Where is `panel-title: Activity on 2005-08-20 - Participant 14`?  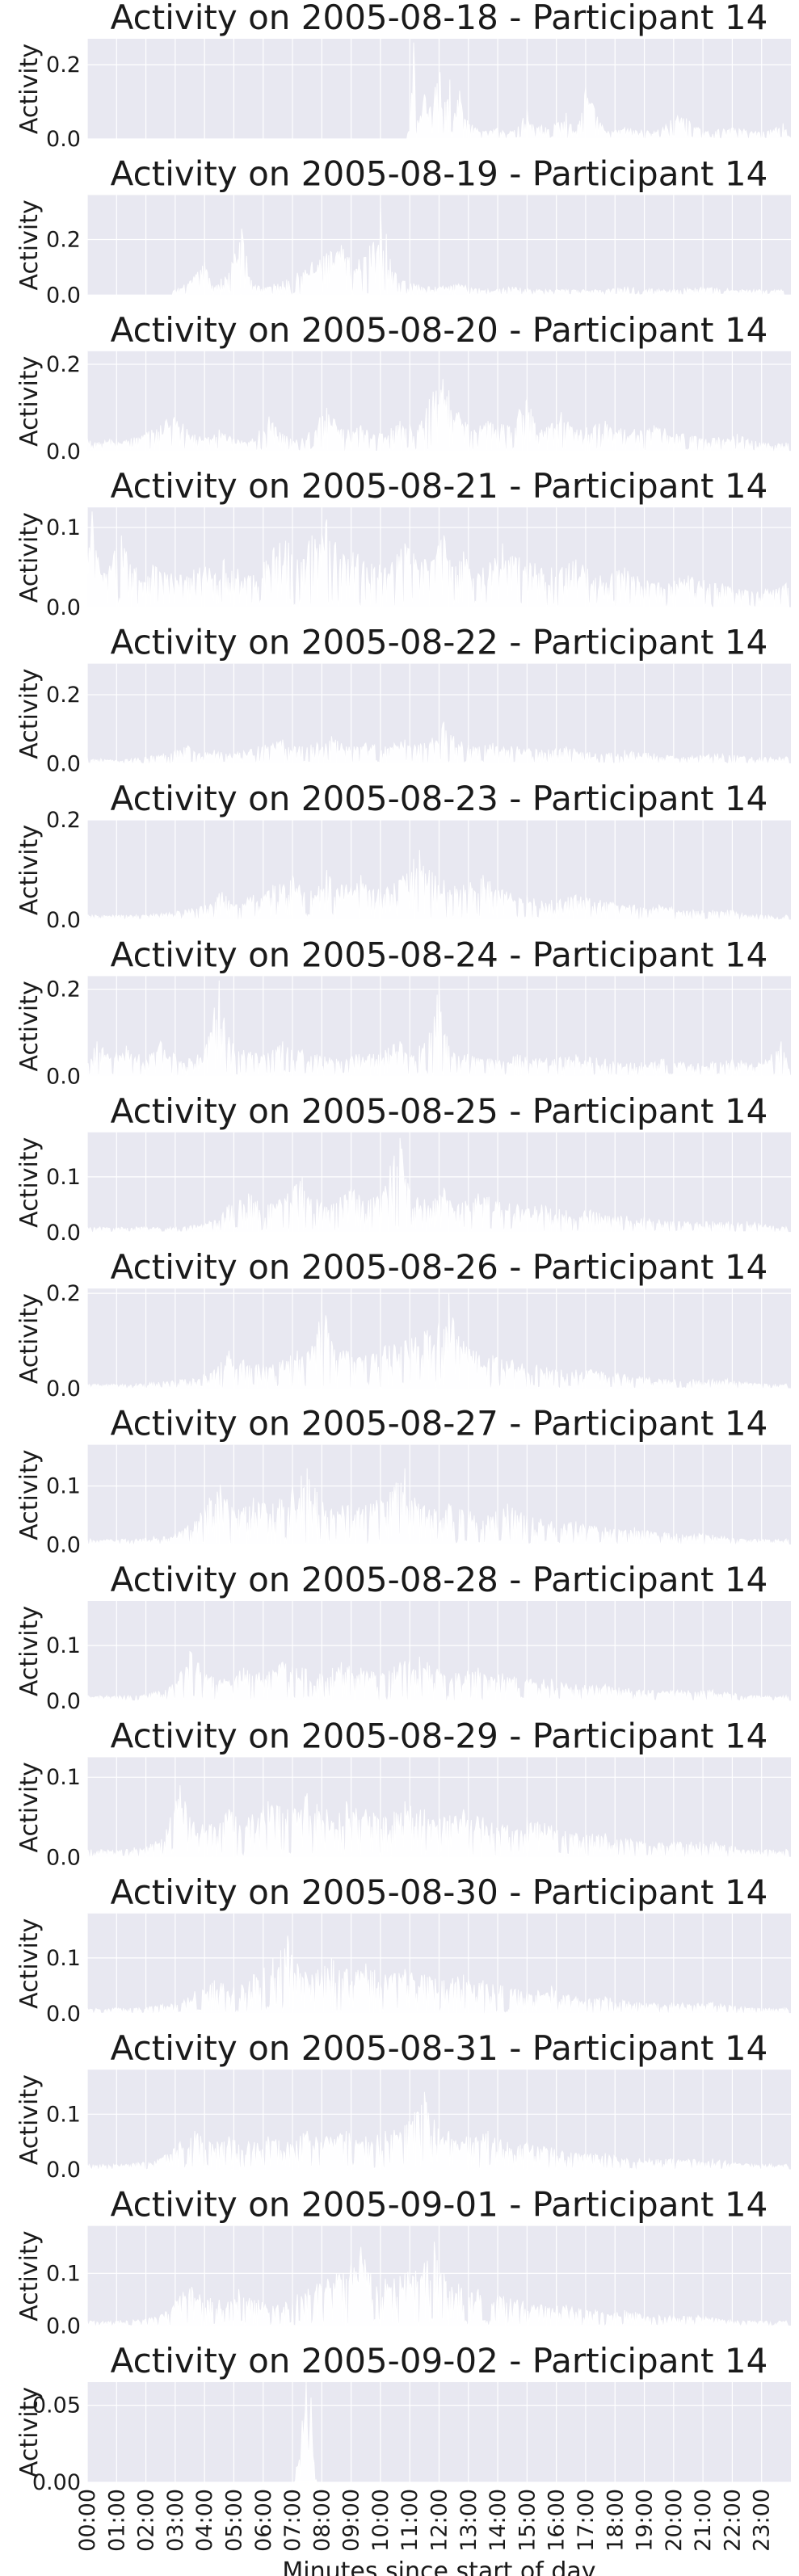
panel-title: Activity on 2005-08-20 - Participant 14 is located at coordinates (439, 330).